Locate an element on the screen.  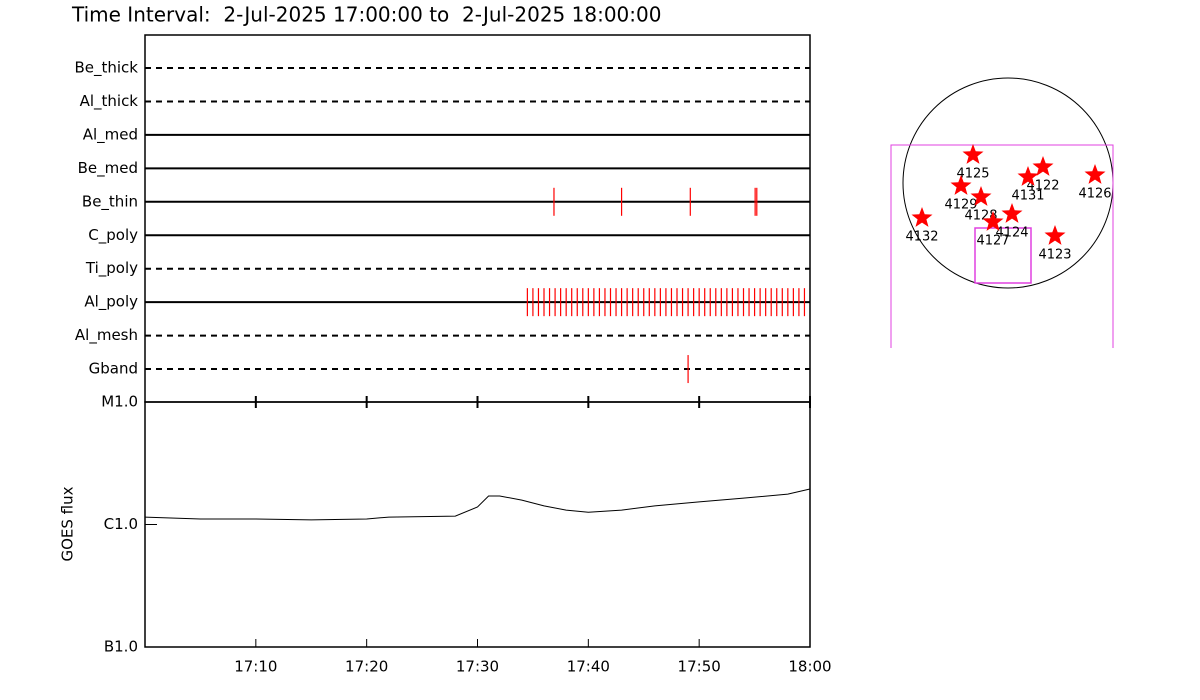
row-label: Al_poly is located at coordinates (111, 302).